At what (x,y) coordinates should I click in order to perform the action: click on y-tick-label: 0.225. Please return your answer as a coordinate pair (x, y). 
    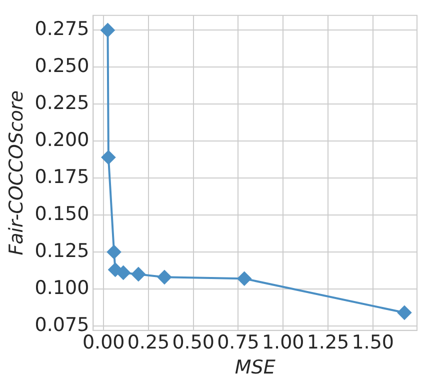
    Looking at the image, I should click on (62, 103).